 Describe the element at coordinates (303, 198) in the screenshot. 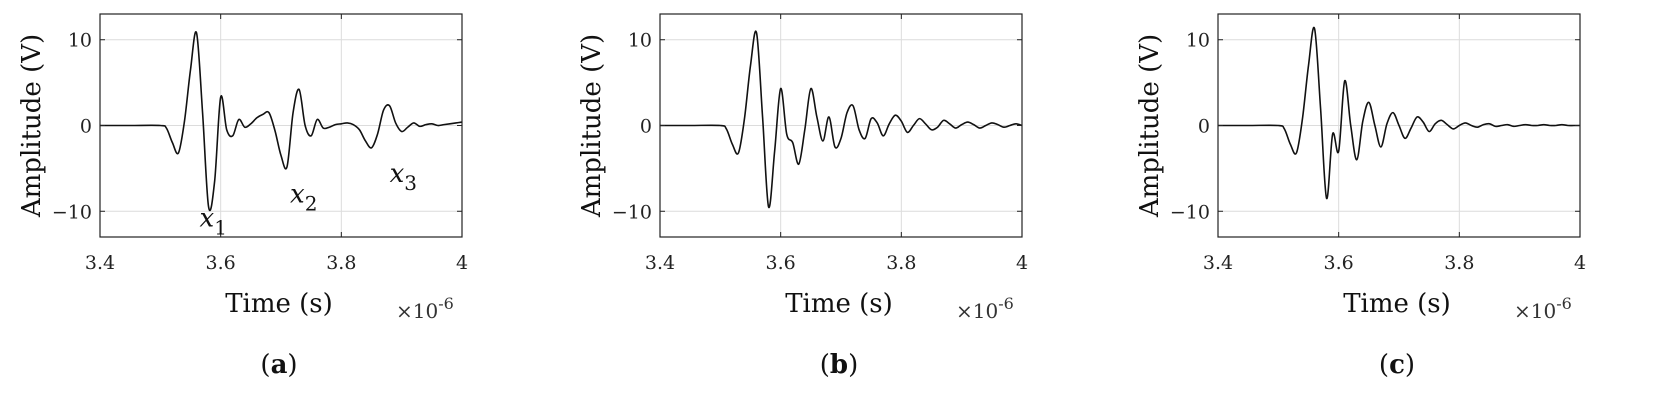

I see `peak-annotation: x2` at that location.